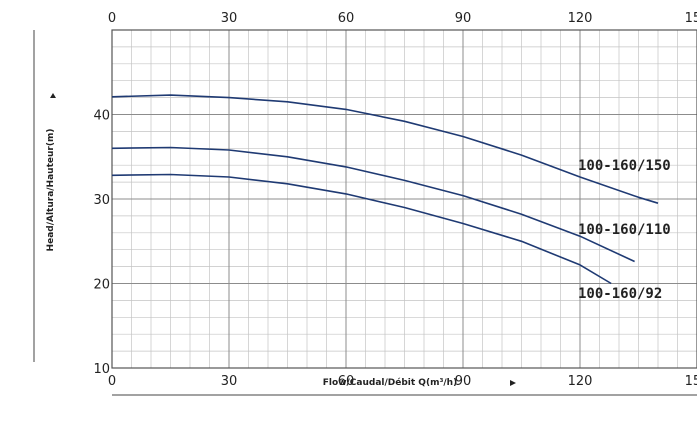 The width and height of the screenshot is (697, 424). I want to click on series-label: 100-160/150, so click(624, 166).